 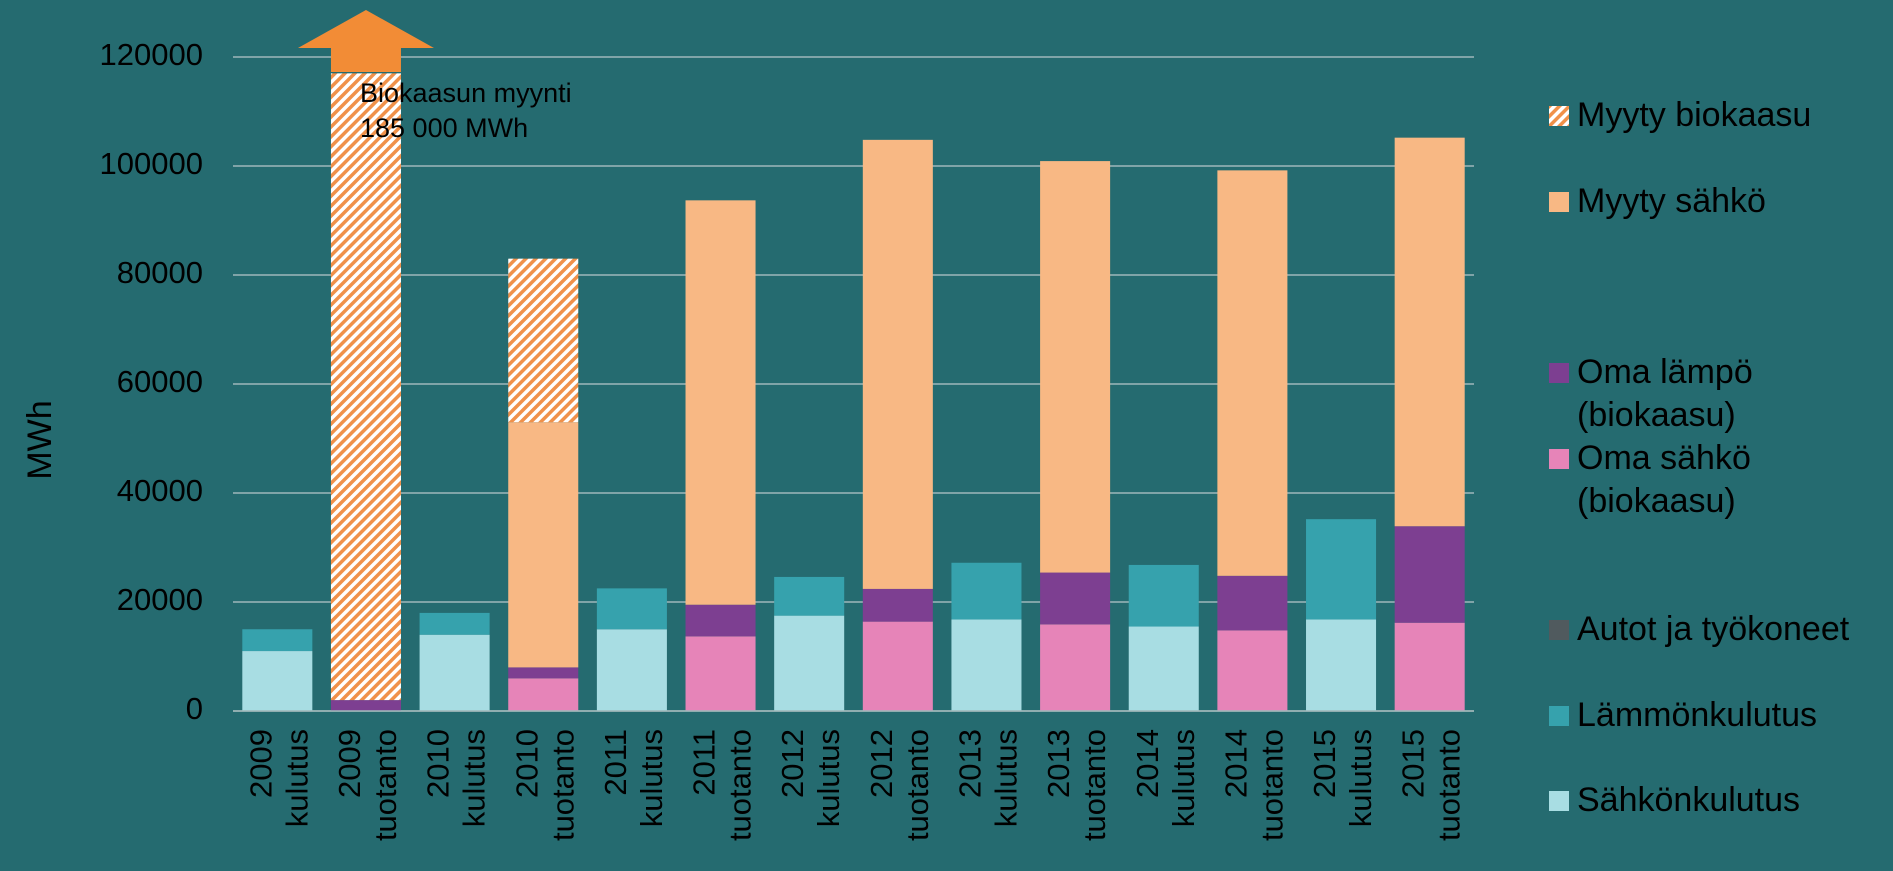 I want to click on x-tick-label: 2011tuotanto, so click(x=722, y=785).